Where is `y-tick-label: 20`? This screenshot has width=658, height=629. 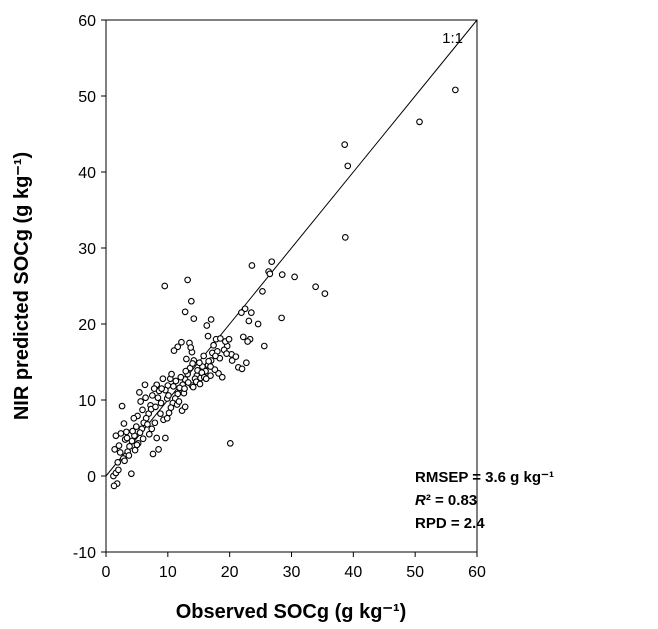
y-tick-label: 20 is located at coordinates (87, 325).